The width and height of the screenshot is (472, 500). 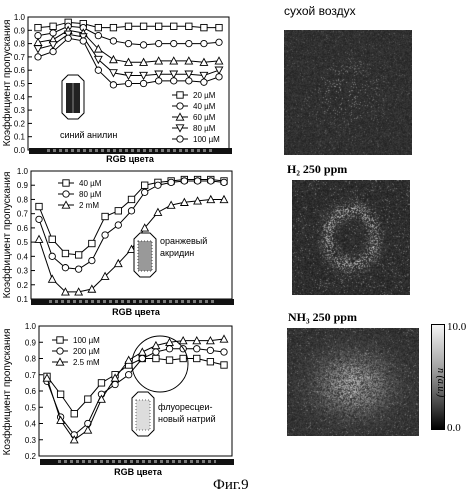 I want to click on colorbar-label: n (a.u.), so click(x=440, y=382).